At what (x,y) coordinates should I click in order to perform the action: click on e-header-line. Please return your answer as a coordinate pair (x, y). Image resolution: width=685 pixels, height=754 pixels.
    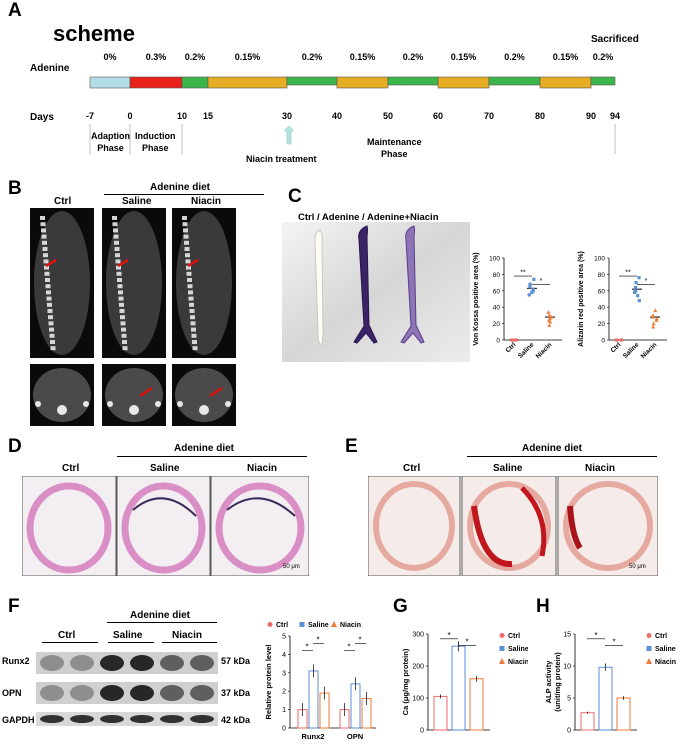
    Looking at the image, I should click on (562, 456).